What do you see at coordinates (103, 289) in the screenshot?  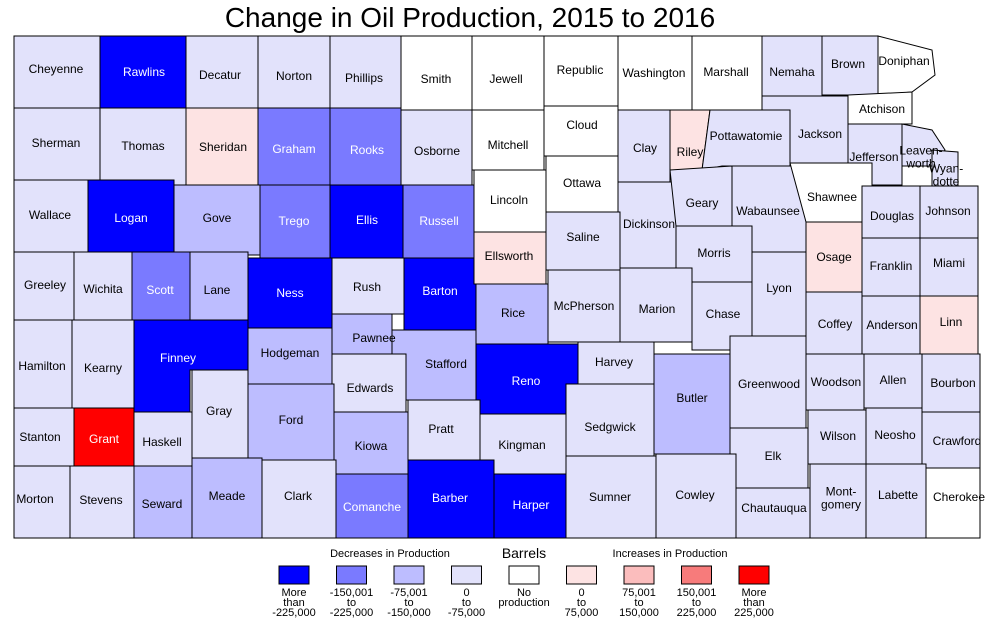 I see `county-label-wichita: Wichita` at bounding box center [103, 289].